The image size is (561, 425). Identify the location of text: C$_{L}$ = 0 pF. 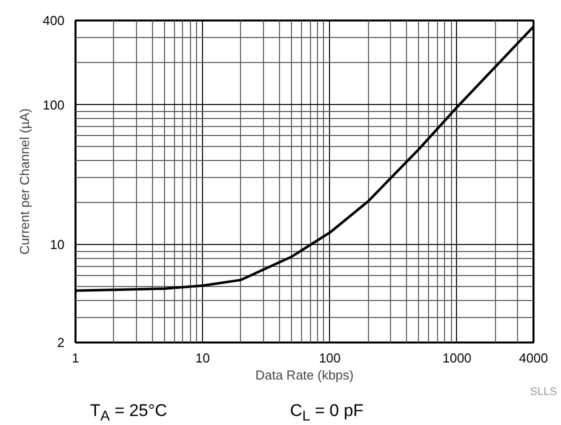
(327, 412).